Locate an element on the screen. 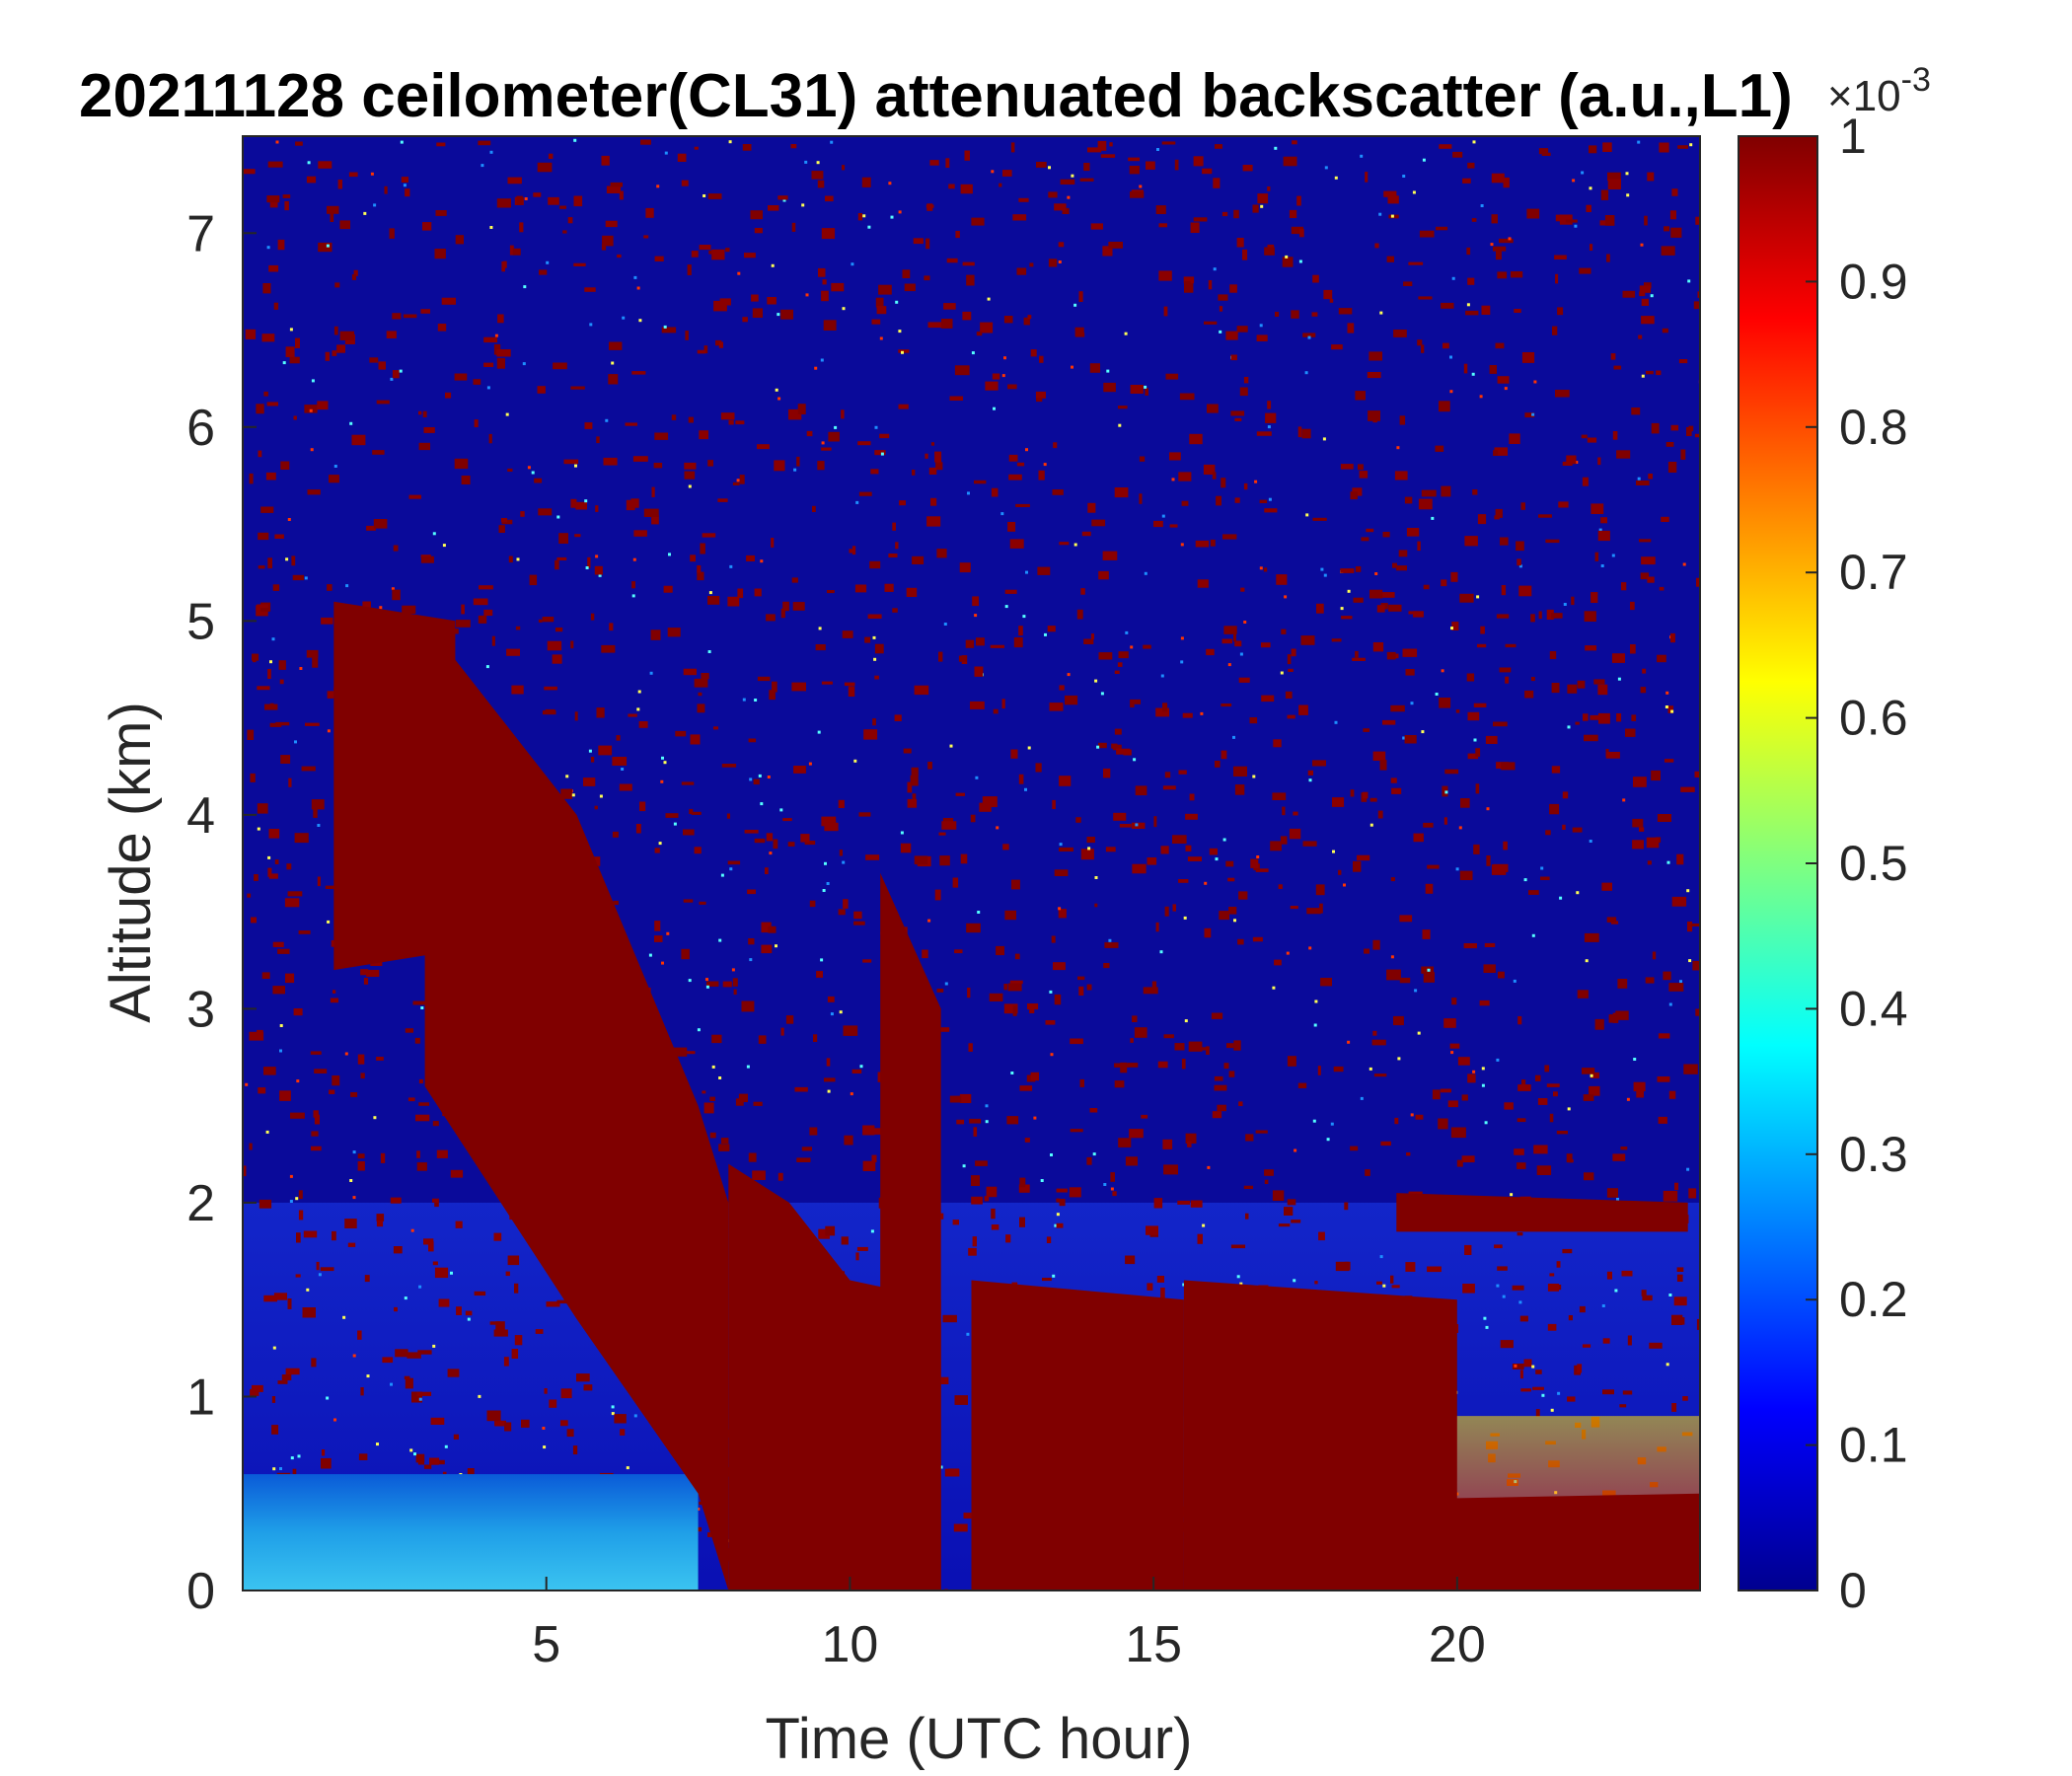 The height and width of the screenshot is (1776, 2072). colorbar-exponent-power: -3 is located at coordinates (1916, 80).